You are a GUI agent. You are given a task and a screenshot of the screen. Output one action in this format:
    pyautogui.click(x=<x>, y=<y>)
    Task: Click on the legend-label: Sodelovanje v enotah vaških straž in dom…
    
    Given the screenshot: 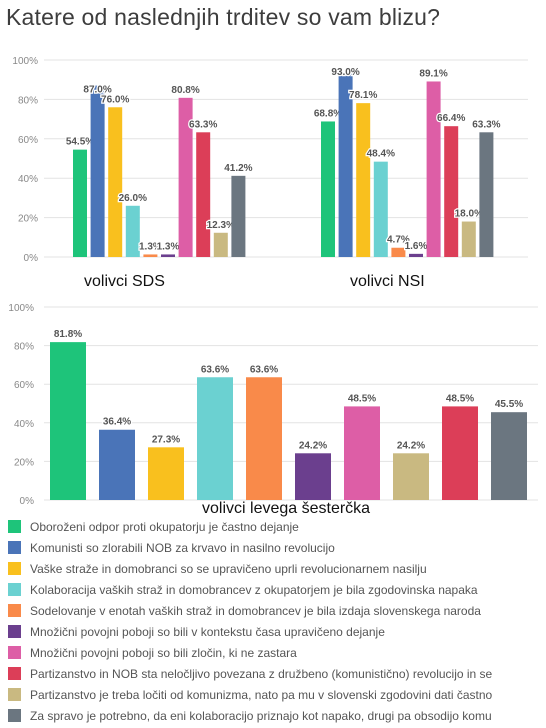 What is the action you would take?
    pyautogui.click(x=255, y=610)
    